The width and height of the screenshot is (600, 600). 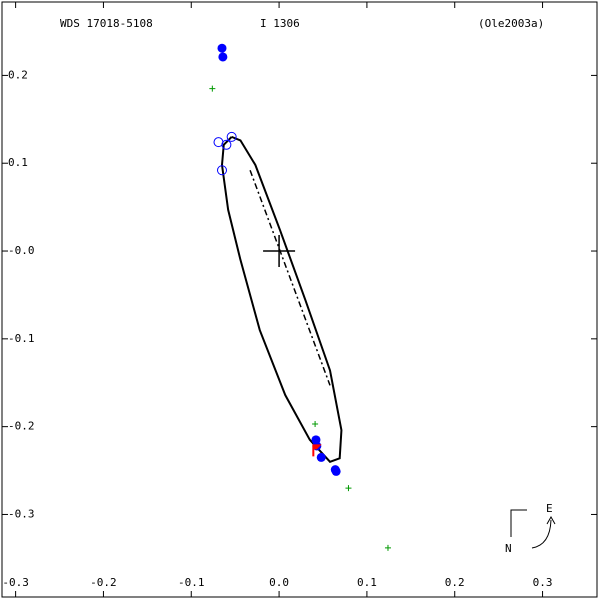 I want to click on y-tick-label: 0.1, so click(x=18, y=162).